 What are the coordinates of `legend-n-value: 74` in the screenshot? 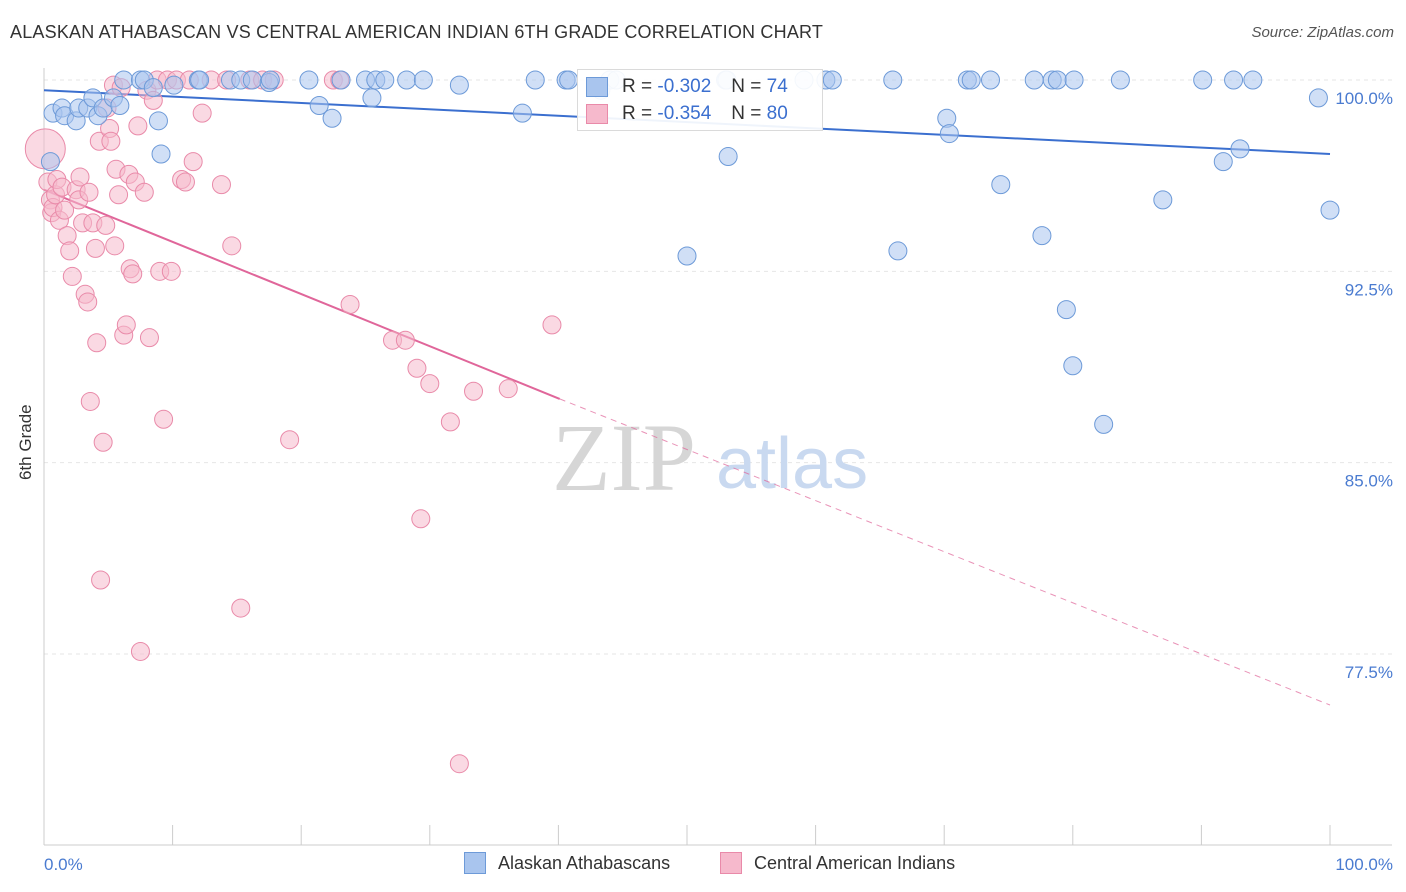 It's located at (777, 86).